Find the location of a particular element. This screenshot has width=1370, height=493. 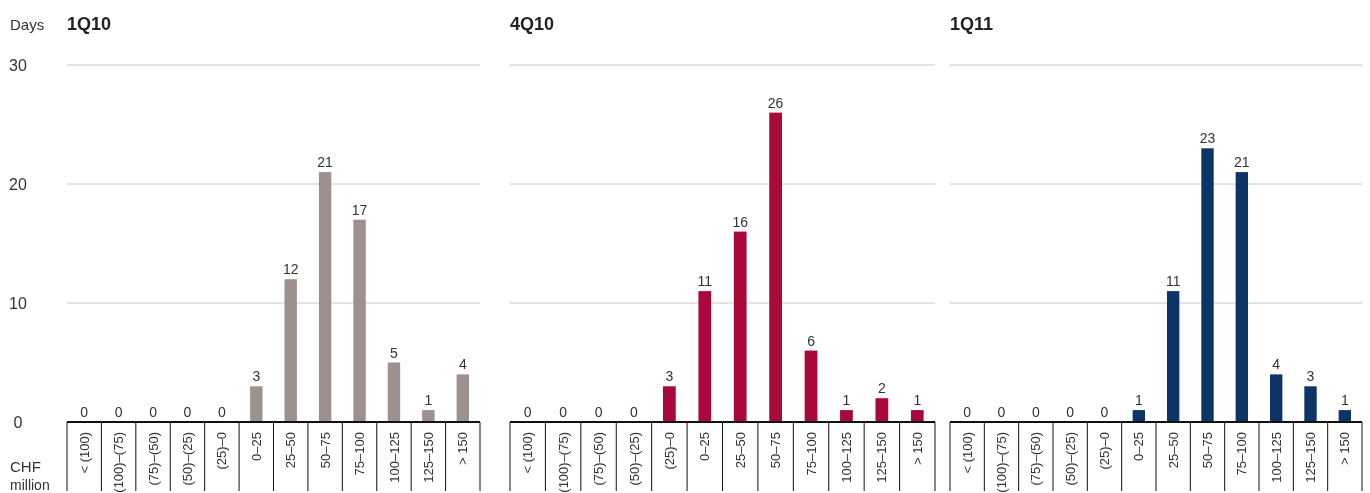

data-label: 23 is located at coordinates (1207, 138).